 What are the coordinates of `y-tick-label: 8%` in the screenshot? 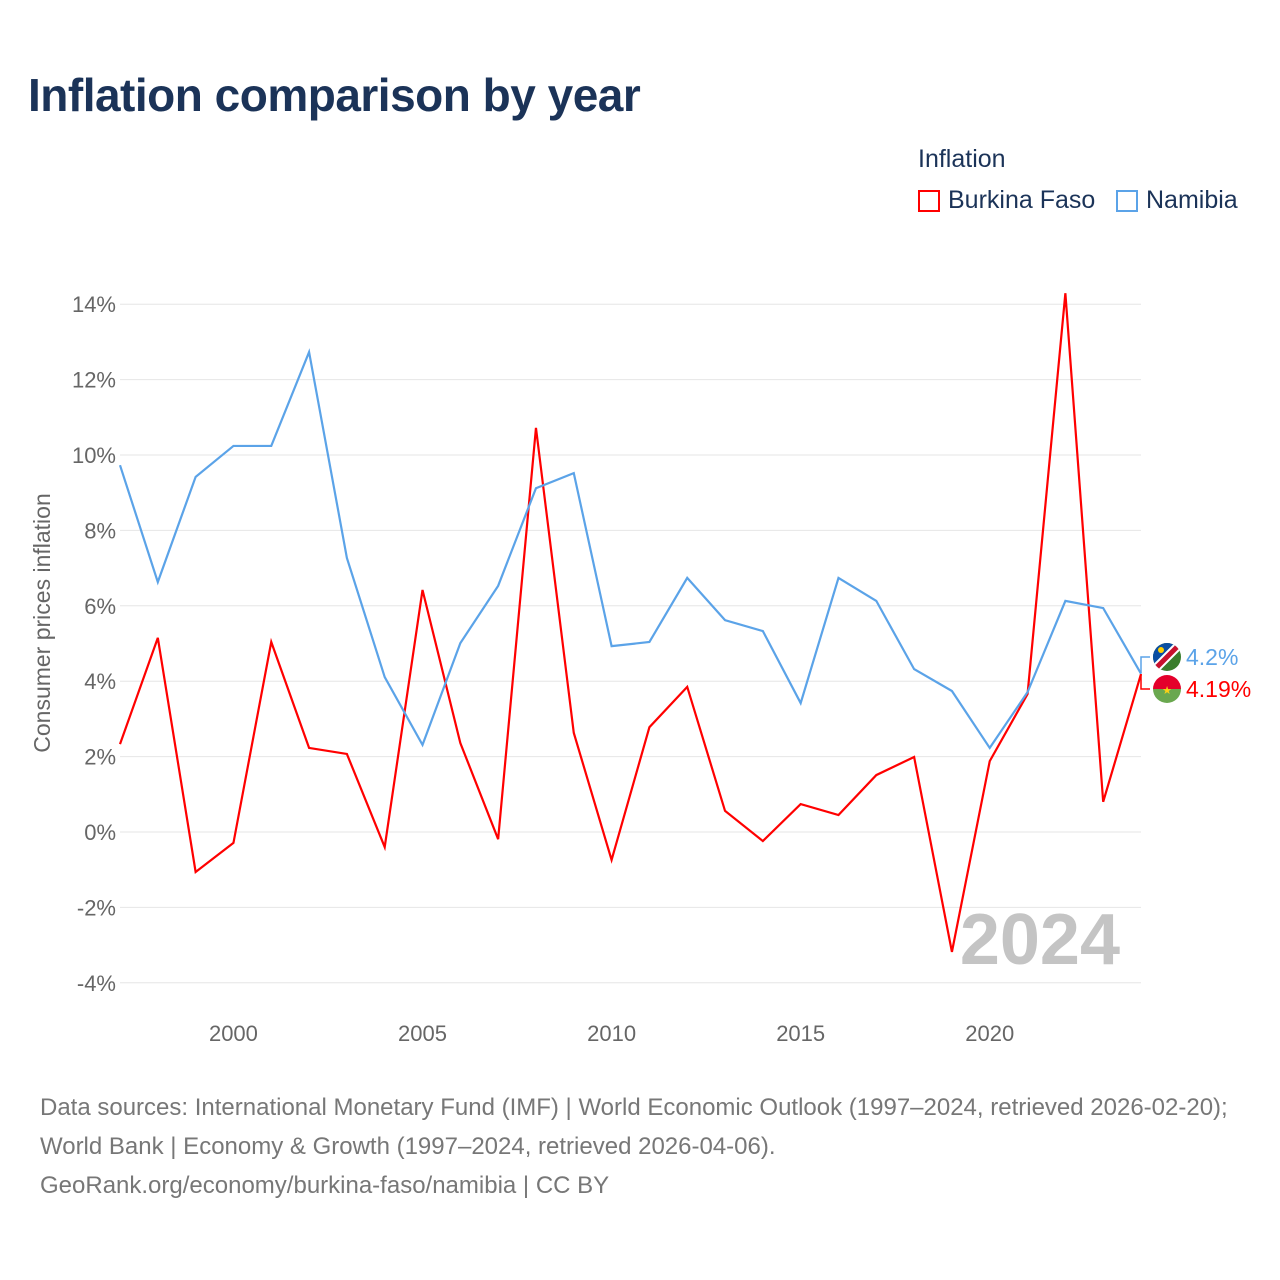 It's located at (100, 530).